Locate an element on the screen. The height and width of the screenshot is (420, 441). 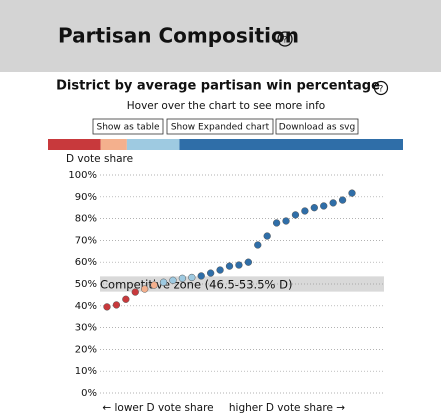
button-label: Show Expanded chart is located at coordinates (220, 128).